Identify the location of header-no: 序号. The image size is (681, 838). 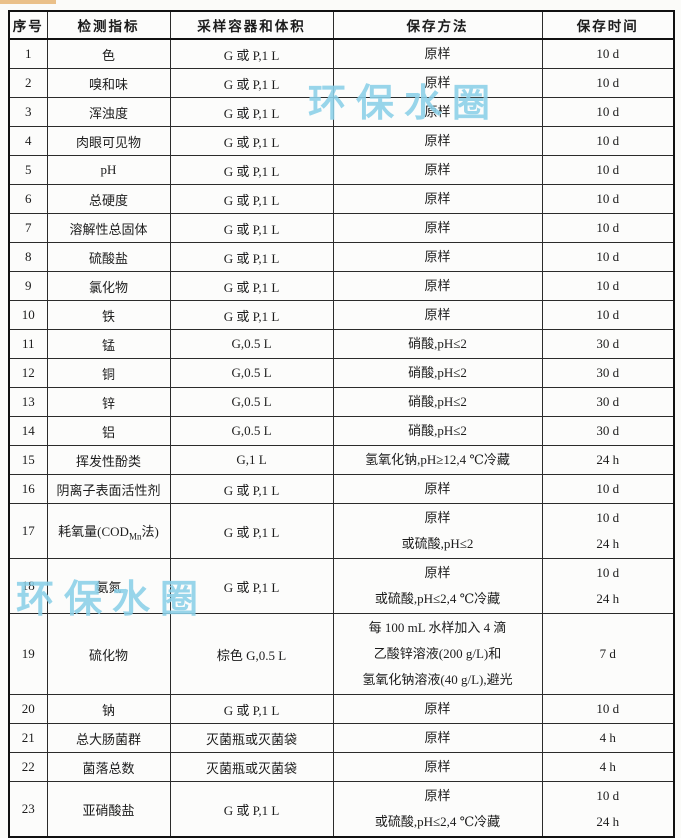
(28, 25).